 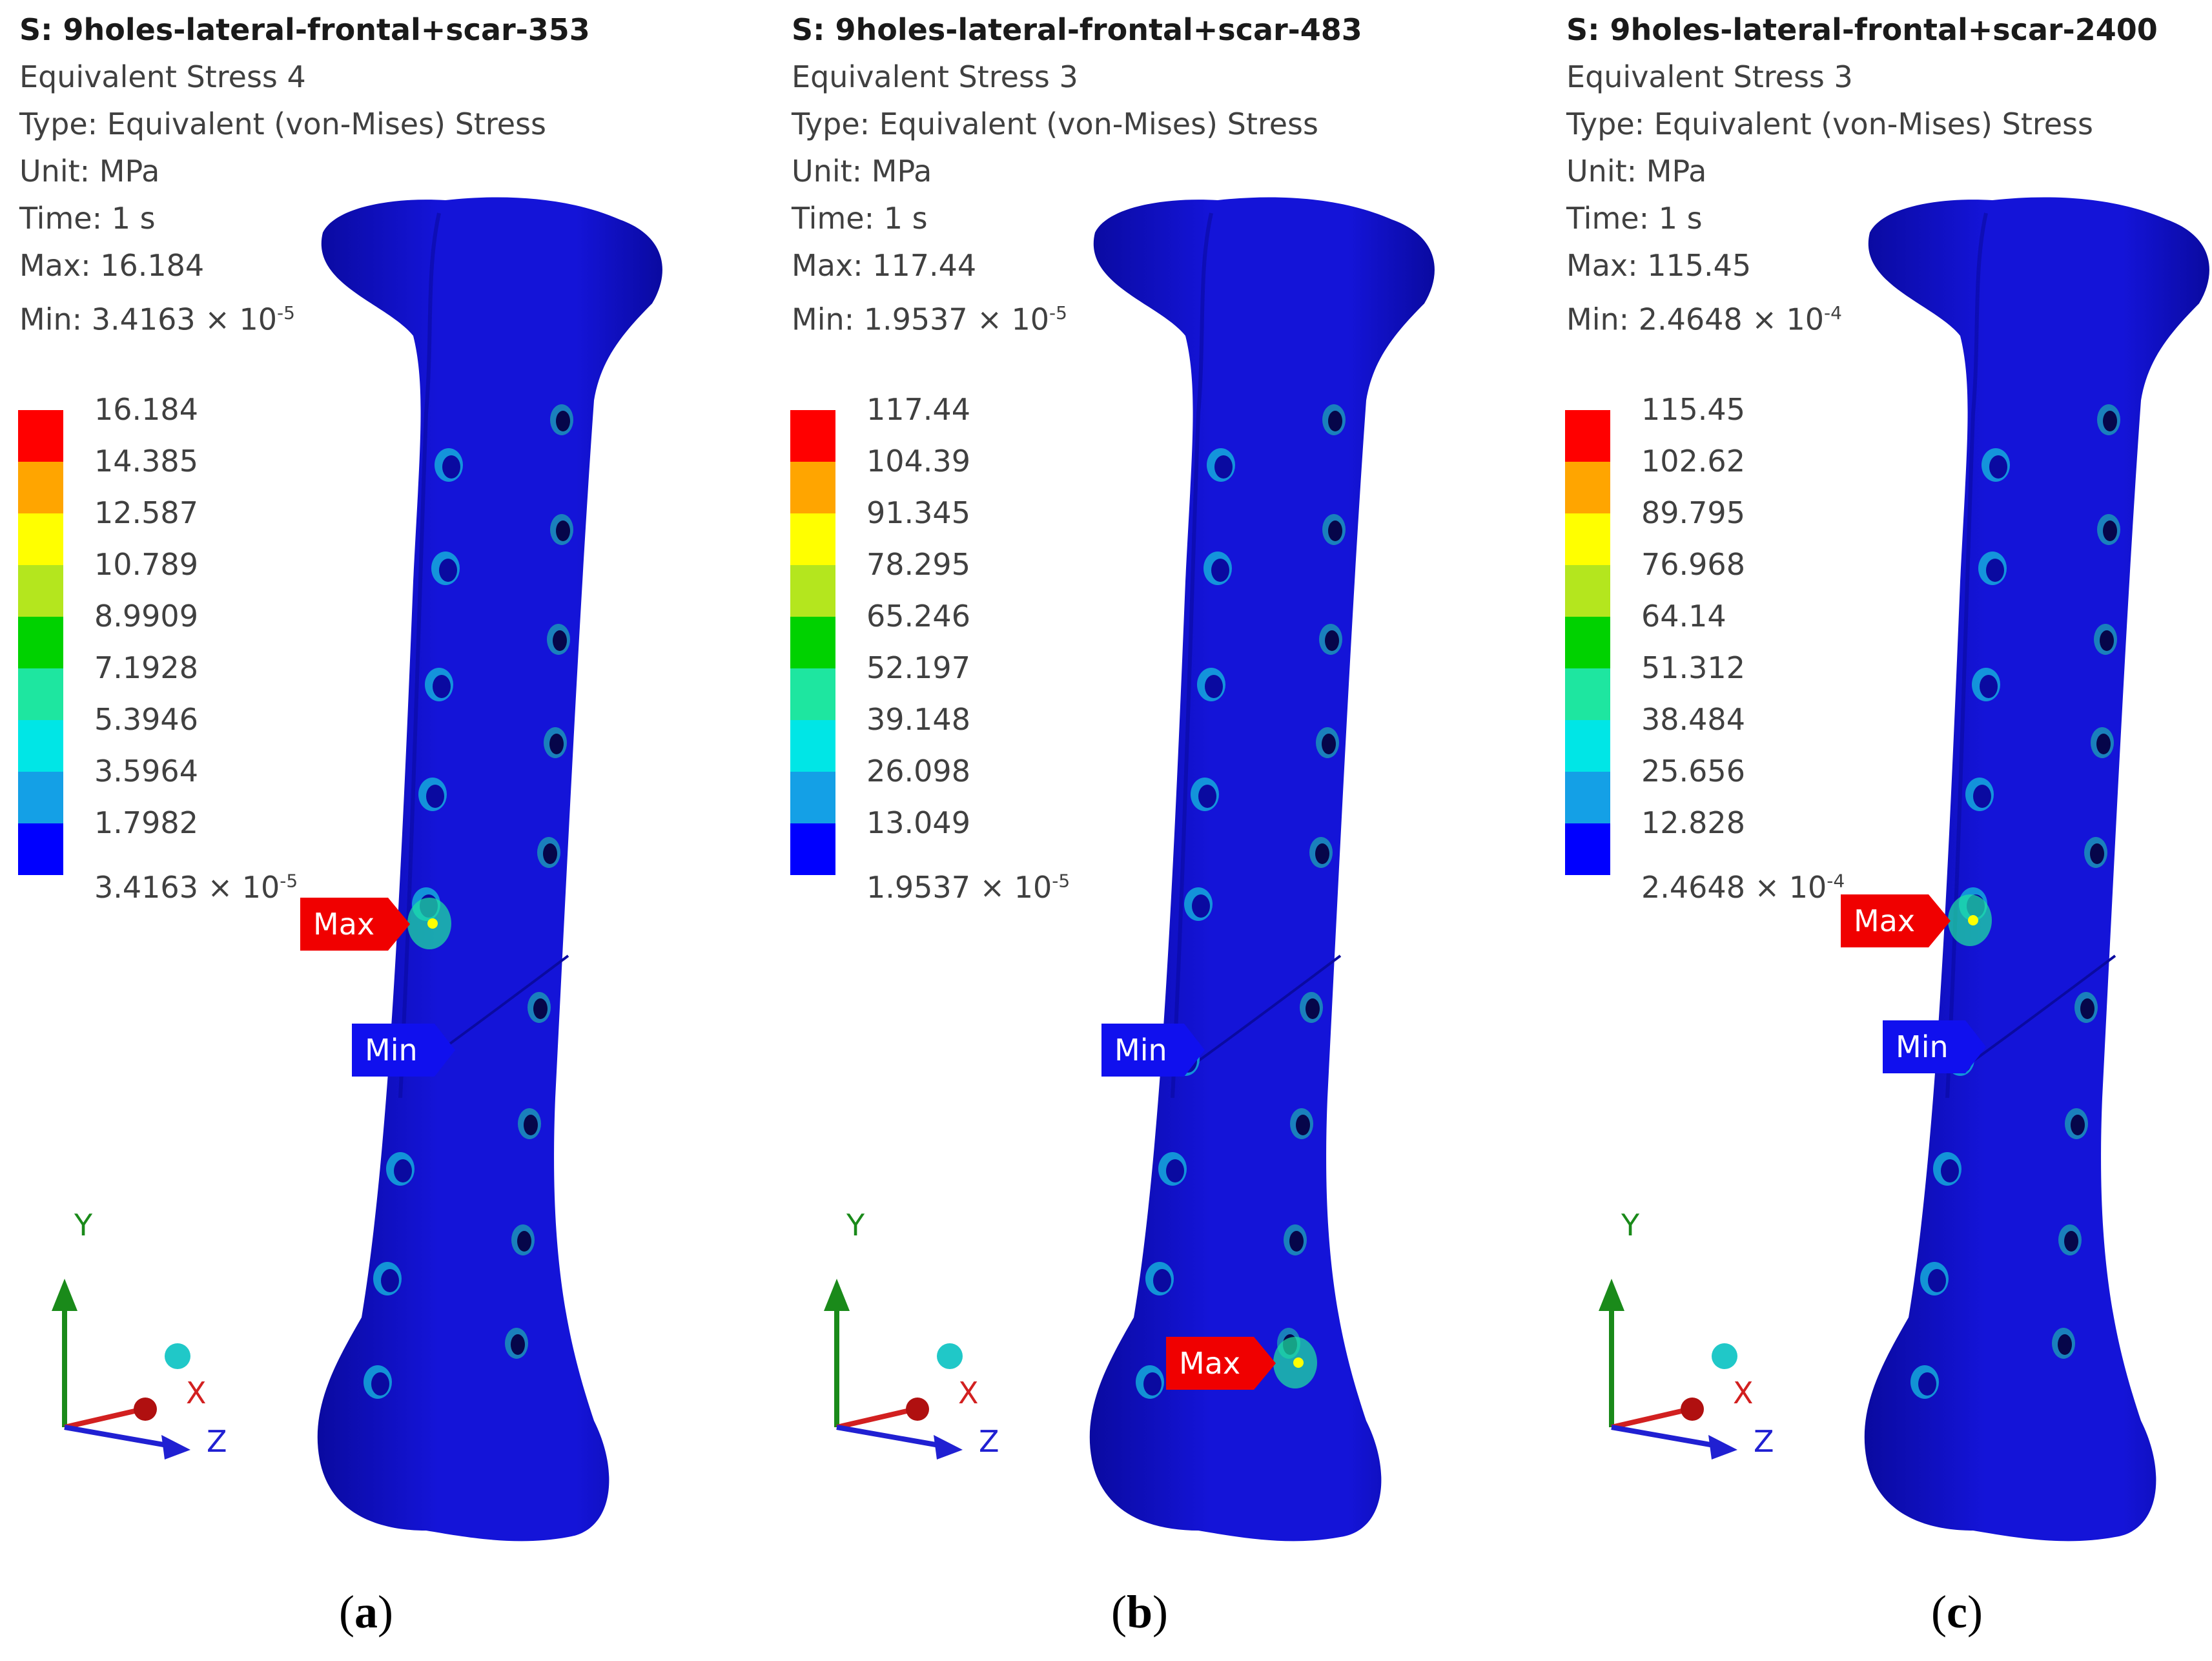 What do you see at coordinates (918, 564) in the screenshot?
I see `legend-label: 78.295` at bounding box center [918, 564].